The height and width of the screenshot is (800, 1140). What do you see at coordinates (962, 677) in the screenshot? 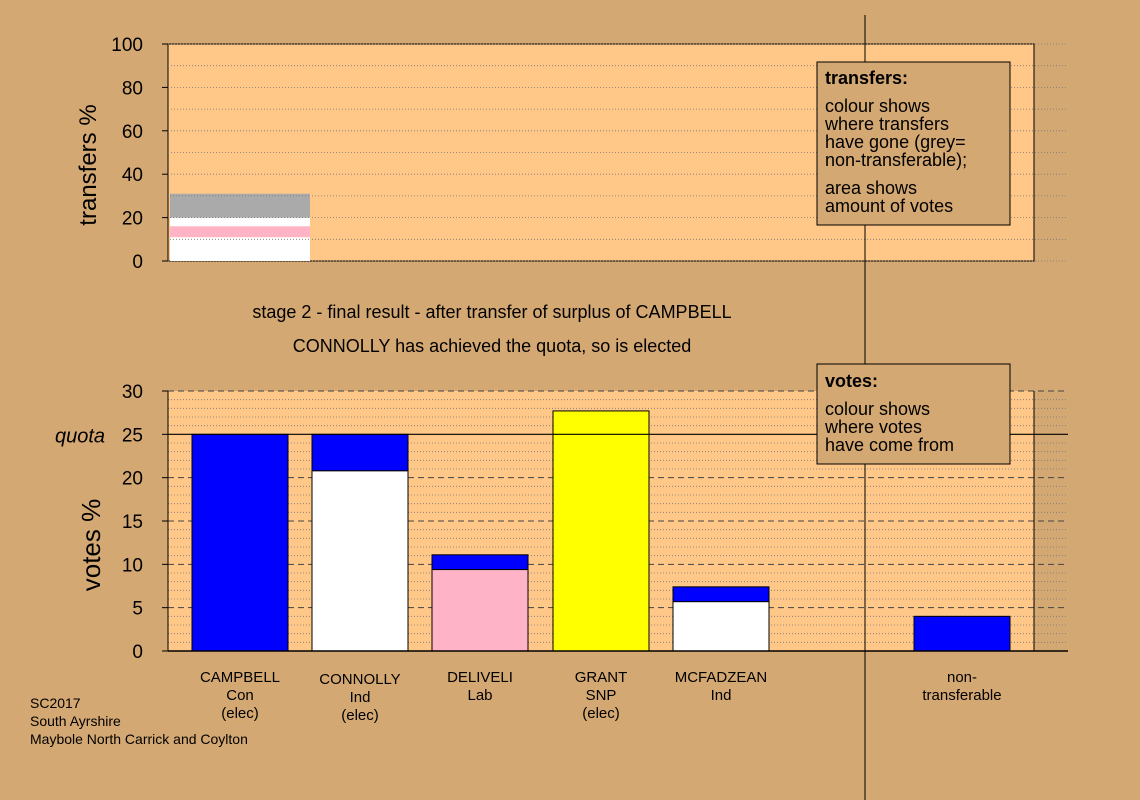
I see `category-label: non-` at bounding box center [962, 677].